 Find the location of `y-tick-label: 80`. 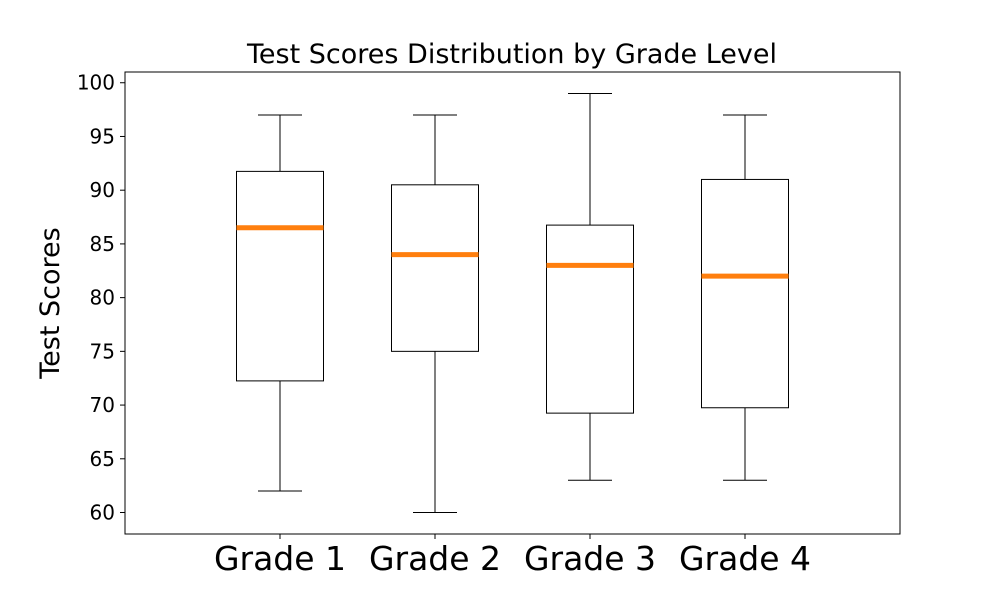

y-tick-label: 80 is located at coordinates (102, 298).